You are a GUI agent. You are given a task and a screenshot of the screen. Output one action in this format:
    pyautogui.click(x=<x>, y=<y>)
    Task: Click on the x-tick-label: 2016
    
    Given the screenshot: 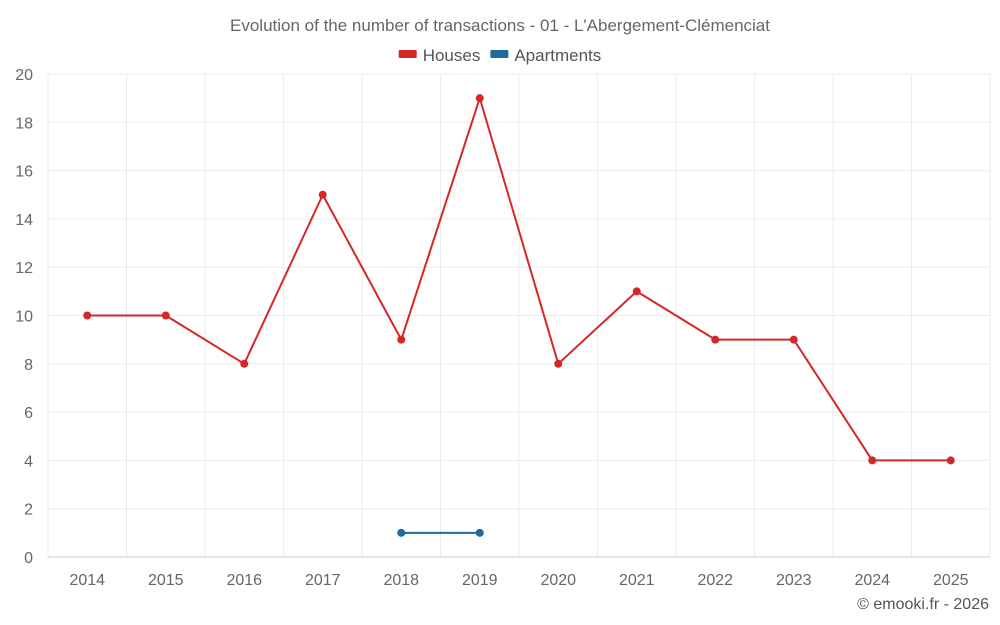 What is the action you would take?
    pyautogui.click(x=244, y=580)
    